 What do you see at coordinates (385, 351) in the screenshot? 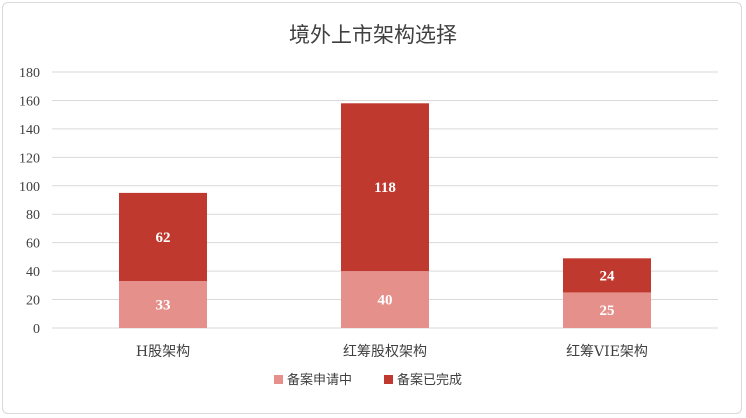
I see `x-category-label: 红筹股权架构` at bounding box center [385, 351].